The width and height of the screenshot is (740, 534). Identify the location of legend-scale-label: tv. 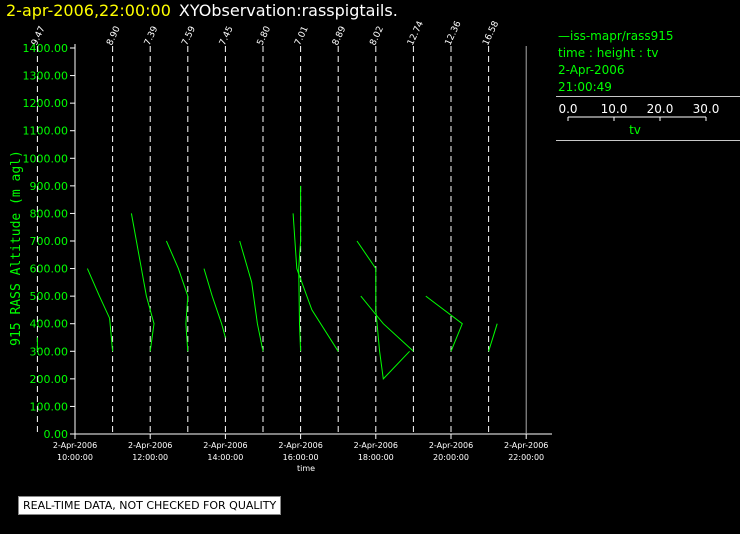
(635, 130).